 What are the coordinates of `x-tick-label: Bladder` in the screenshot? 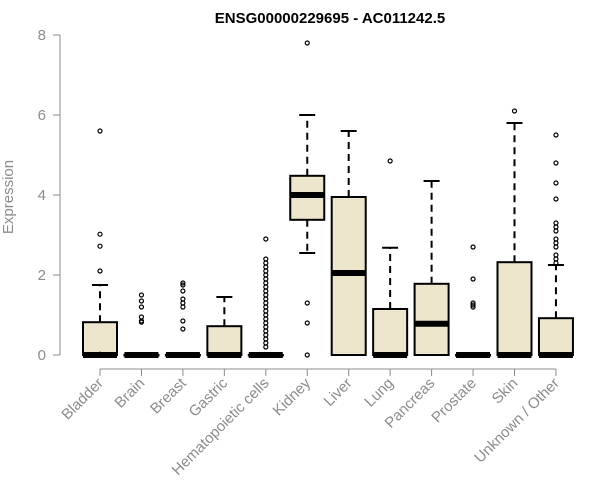 It's located at (82, 399).